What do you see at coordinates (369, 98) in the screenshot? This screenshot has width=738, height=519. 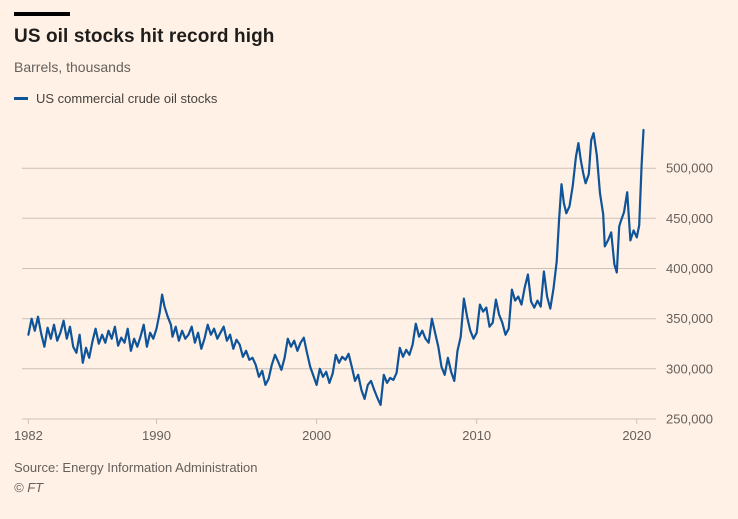 I see `legend: US commercial crude oil stocks` at bounding box center [369, 98].